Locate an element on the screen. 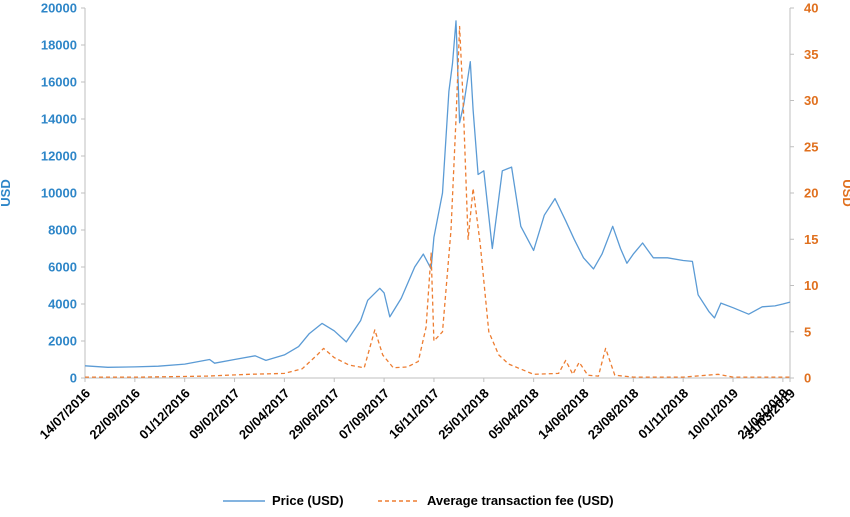 The width and height of the screenshot is (850, 517). right-y-tick-label: 15 is located at coordinates (811, 239).